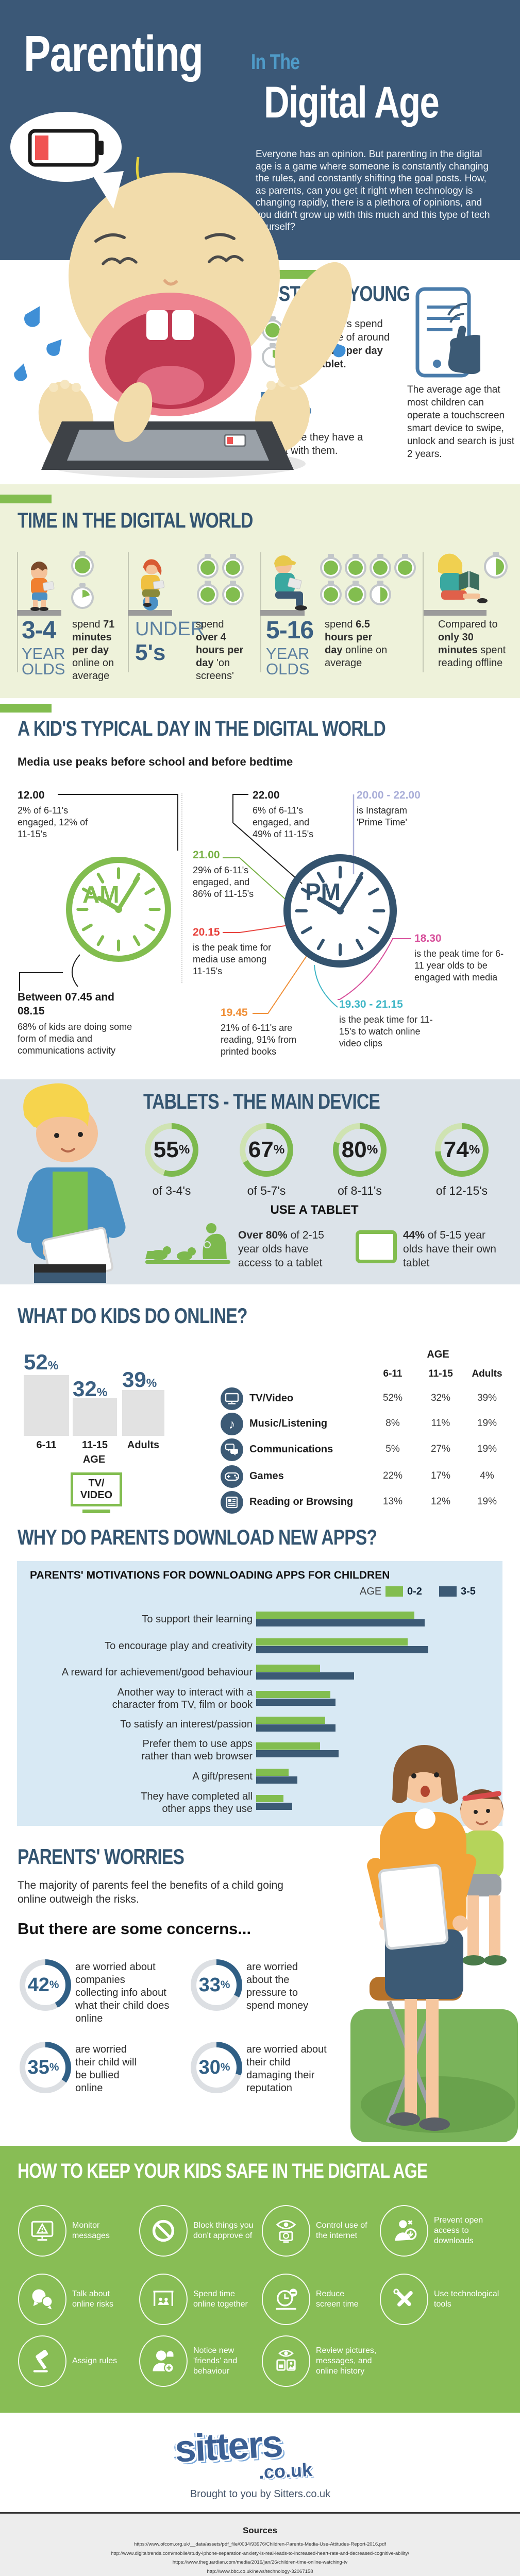 The image size is (520, 2576). I want to click on row-label: Reading or Browsing, so click(301, 1501).